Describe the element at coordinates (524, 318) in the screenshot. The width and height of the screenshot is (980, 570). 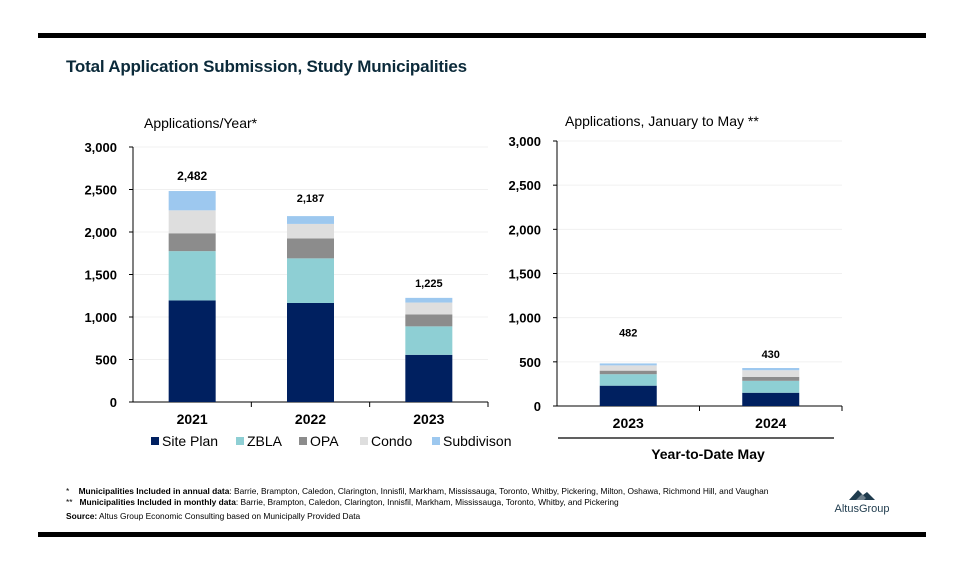
I see `y-tick-label-ytd: 1,000` at that location.